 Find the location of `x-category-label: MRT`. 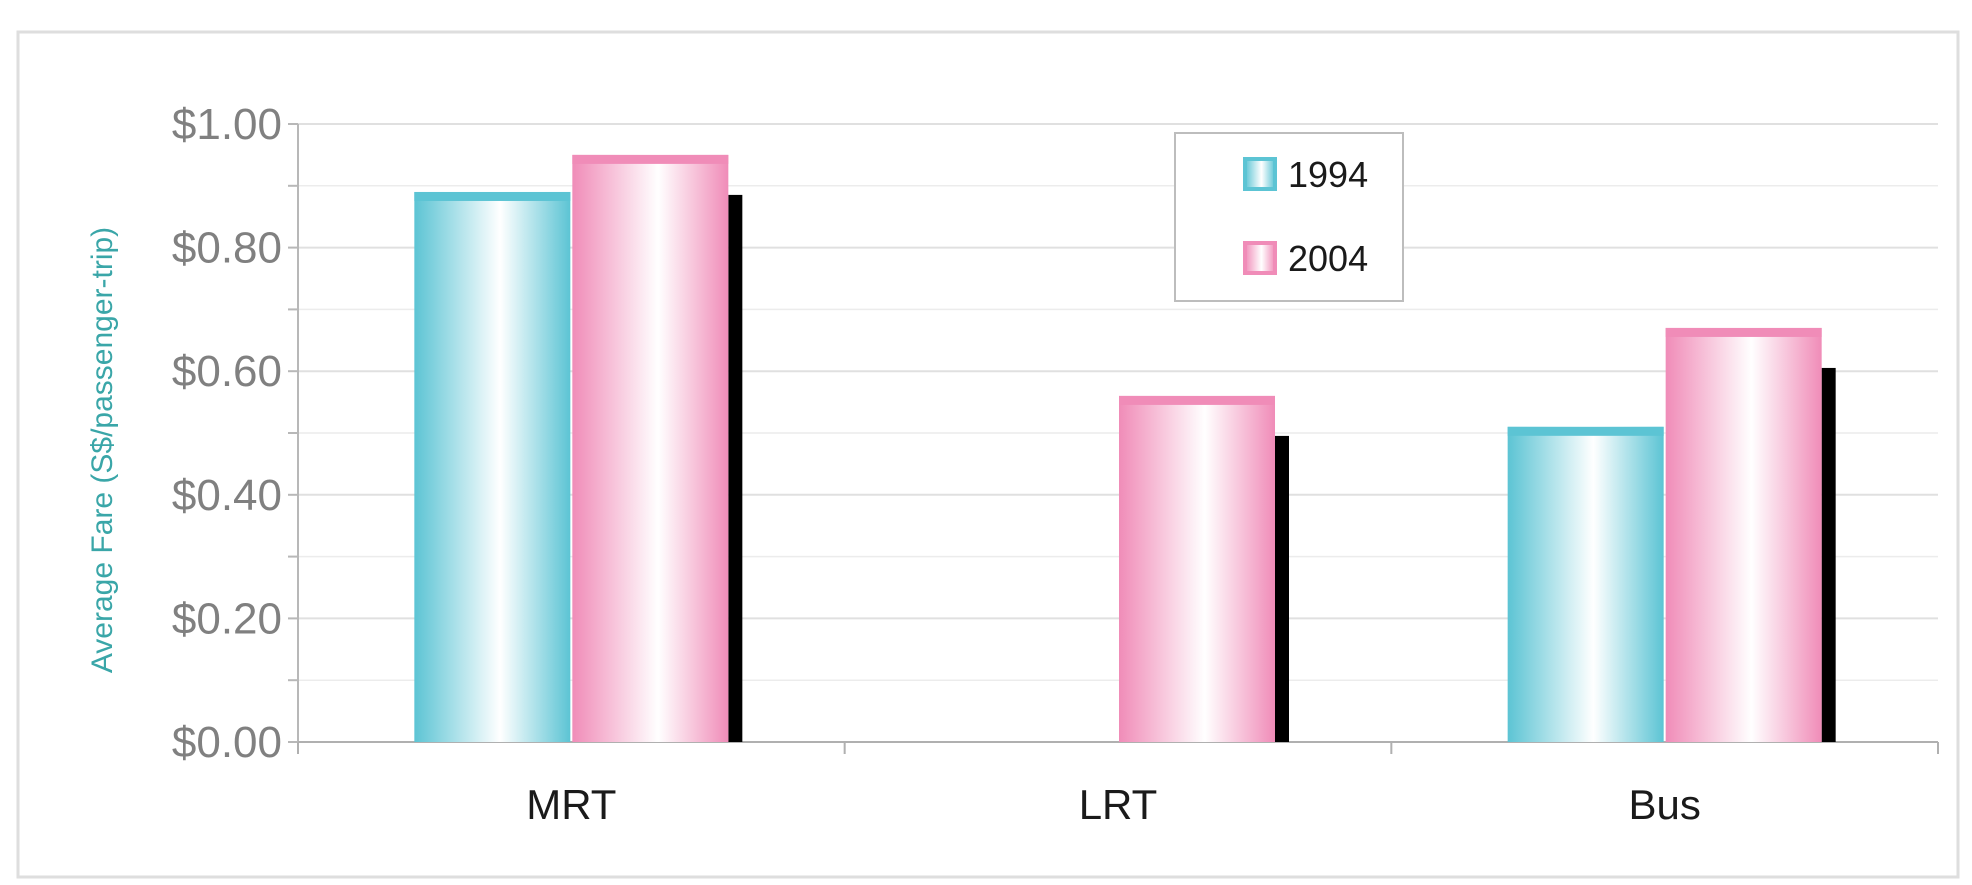

x-category-label: MRT is located at coordinates (571, 804).